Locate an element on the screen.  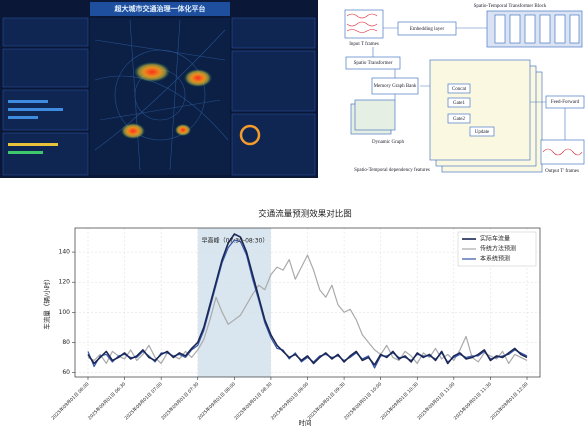
x-tick-label: 2025年09月01日 10:30 is located at coordinates (399, 400).